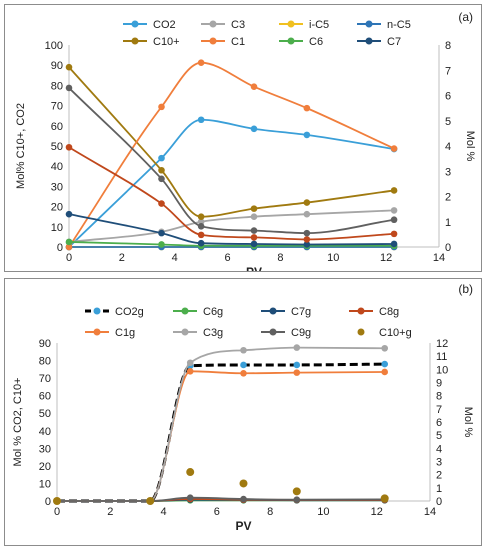 This screenshot has width=485, height=550. What do you see at coordinates (45, 449) in the screenshot?
I see `y-left-tick-label: 30` at bounding box center [45, 449].